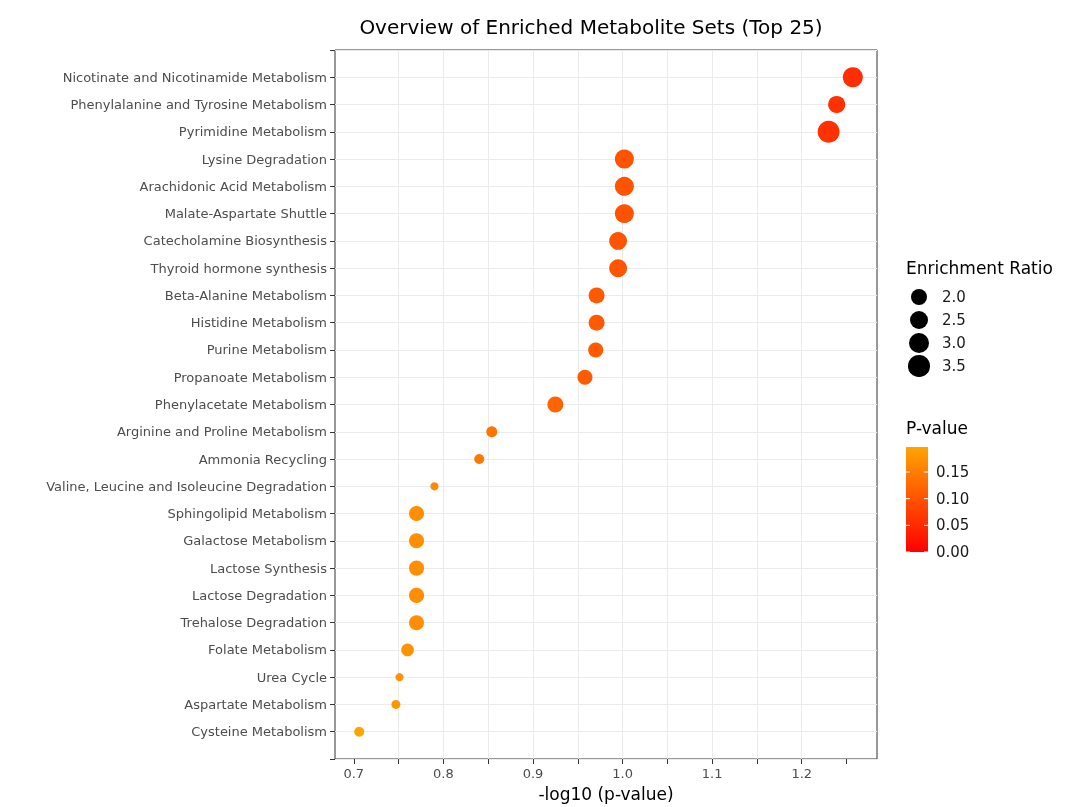 The image size is (1068, 807). I want to click on legend-label: 2.5, so click(954, 320).